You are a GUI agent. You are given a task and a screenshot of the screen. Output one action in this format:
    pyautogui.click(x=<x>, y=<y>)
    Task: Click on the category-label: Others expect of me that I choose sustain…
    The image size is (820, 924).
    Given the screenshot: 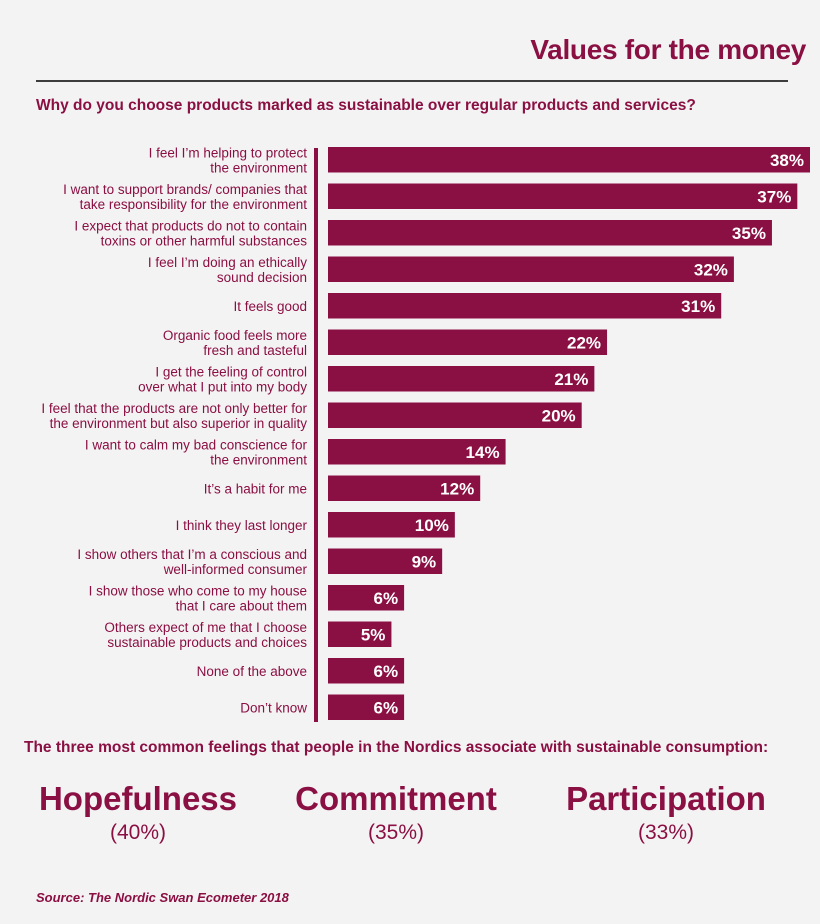 What is the action you would take?
    pyautogui.click(x=205, y=635)
    